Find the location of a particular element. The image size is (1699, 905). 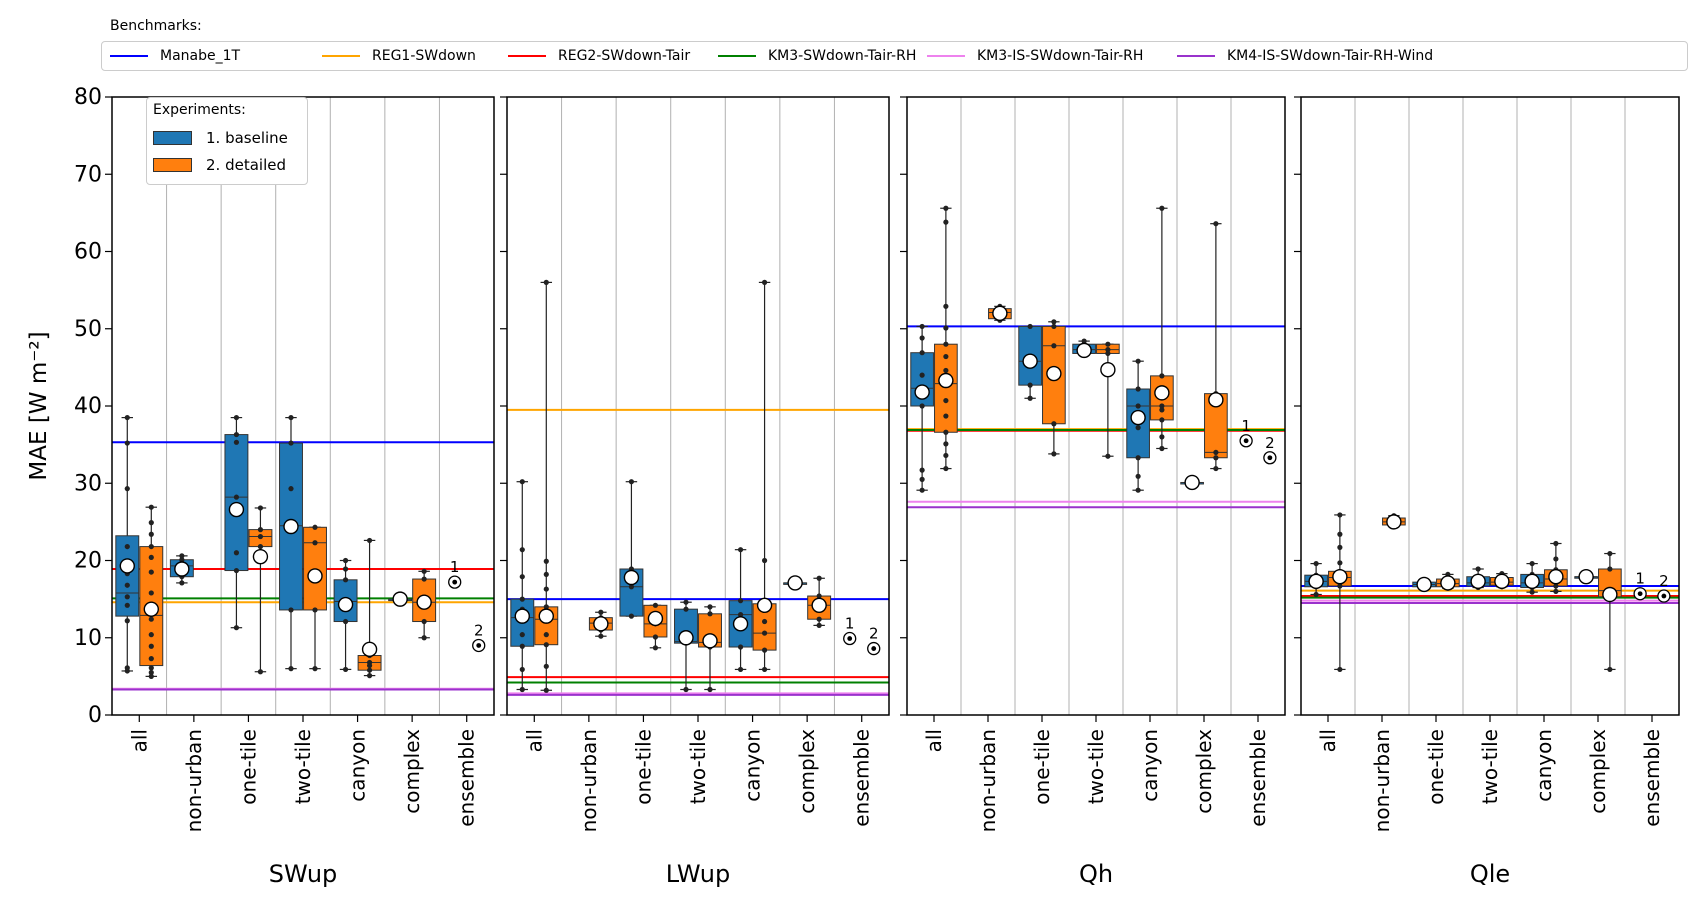

legend-label-benchmark: REG2-SWdown-Tair is located at coordinates (624, 56).